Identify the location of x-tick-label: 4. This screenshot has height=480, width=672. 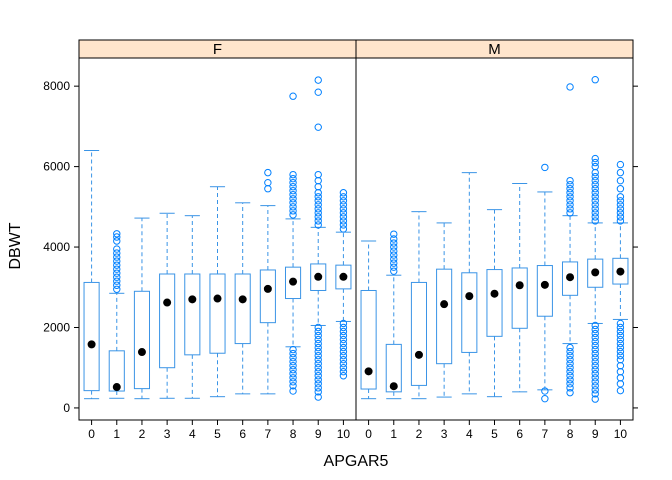
(192, 434).